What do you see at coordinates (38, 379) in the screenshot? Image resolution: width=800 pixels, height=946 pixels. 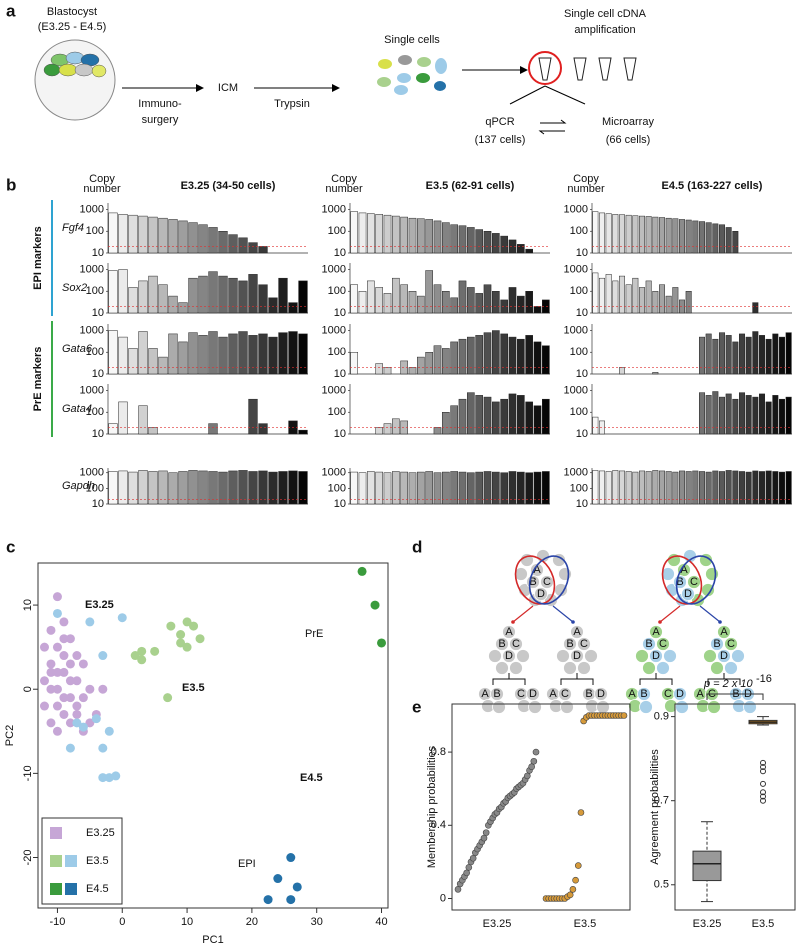 I see `group-label: PrE markers` at bounding box center [38, 379].